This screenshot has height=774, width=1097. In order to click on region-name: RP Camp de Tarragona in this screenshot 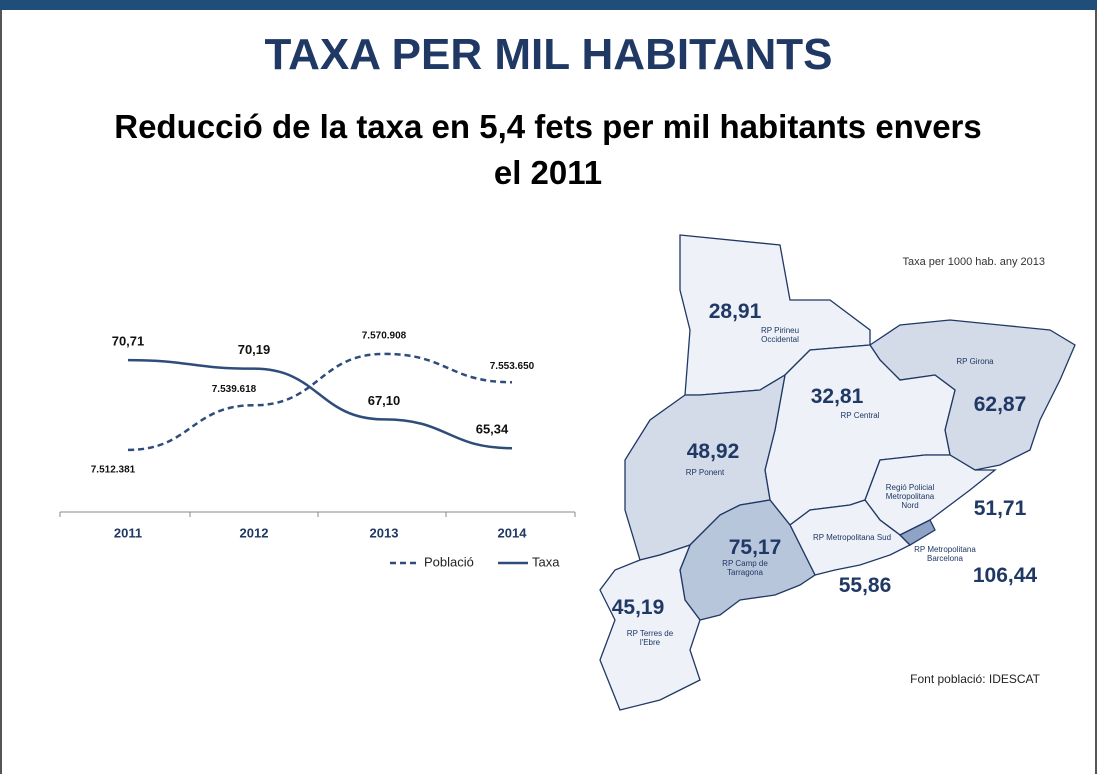, I will do `click(745, 568)`.